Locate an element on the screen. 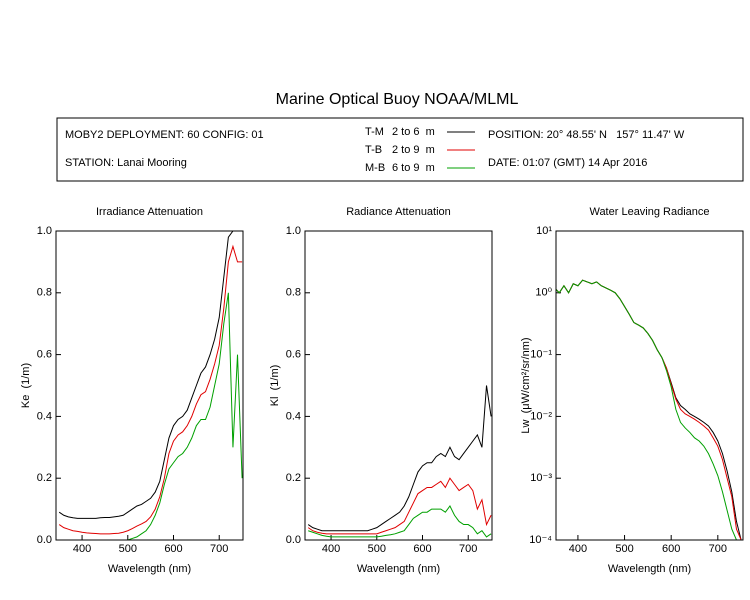 The width and height of the screenshot is (750, 600). y-tick-label: 10¹ is located at coordinates (544, 231).